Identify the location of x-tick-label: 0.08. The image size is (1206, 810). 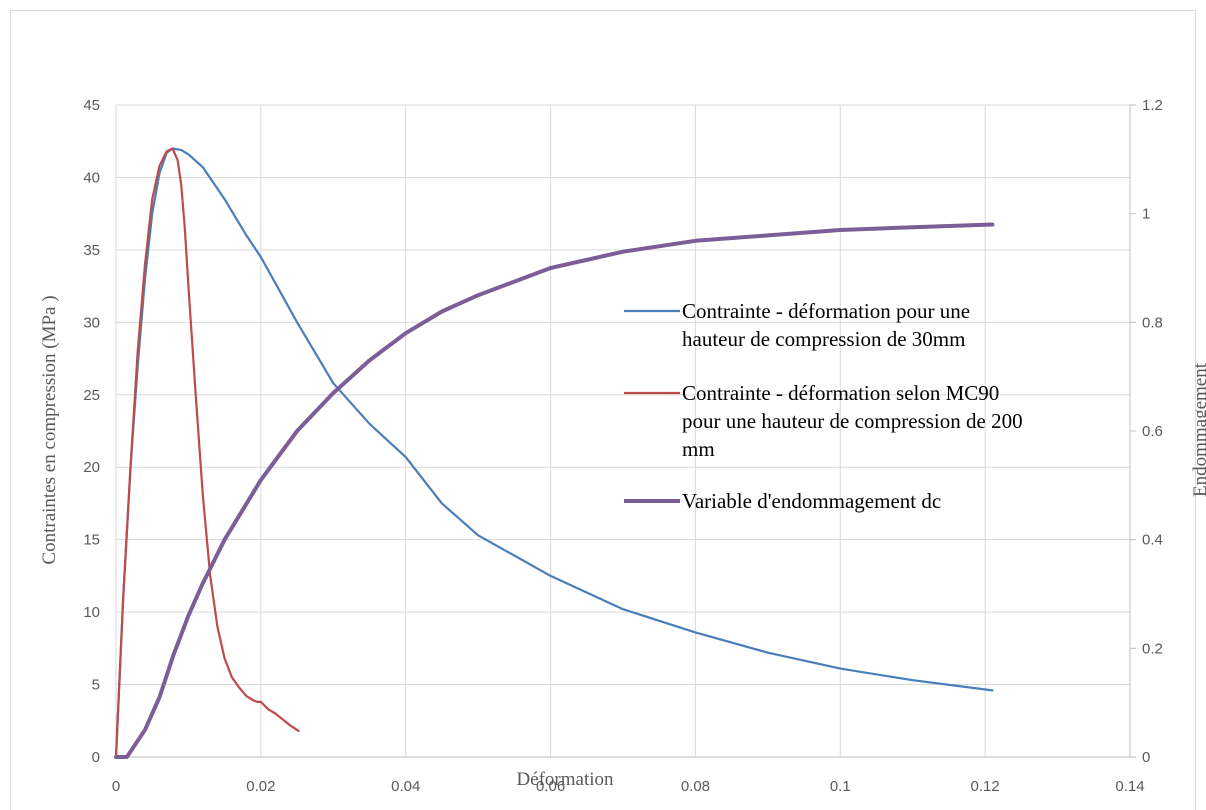
(695, 786).